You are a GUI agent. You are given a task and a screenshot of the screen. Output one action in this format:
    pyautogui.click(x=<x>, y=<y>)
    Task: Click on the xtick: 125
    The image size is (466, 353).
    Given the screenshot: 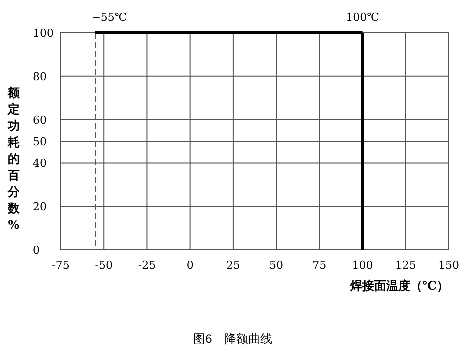 What is the action you would take?
    pyautogui.click(x=405, y=265)
    